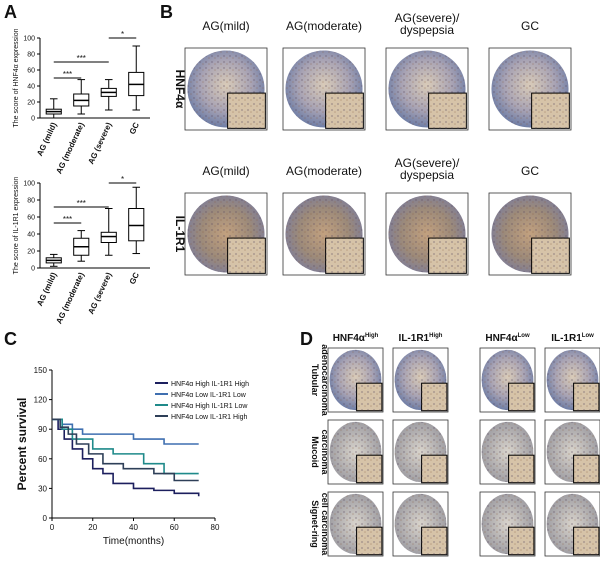 This screenshot has height=573, width=600. What do you see at coordinates (122, 34) in the screenshot?
I see `significance-label: *` at bounding box center [122, 34].